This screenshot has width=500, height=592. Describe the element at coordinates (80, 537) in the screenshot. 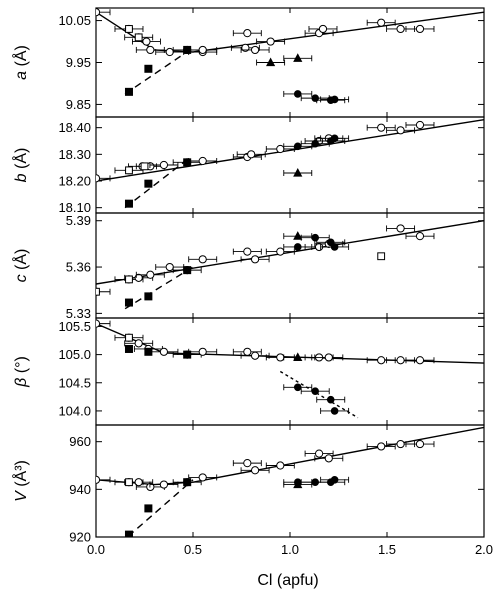

I see `y-tick-label: 920` at that location.